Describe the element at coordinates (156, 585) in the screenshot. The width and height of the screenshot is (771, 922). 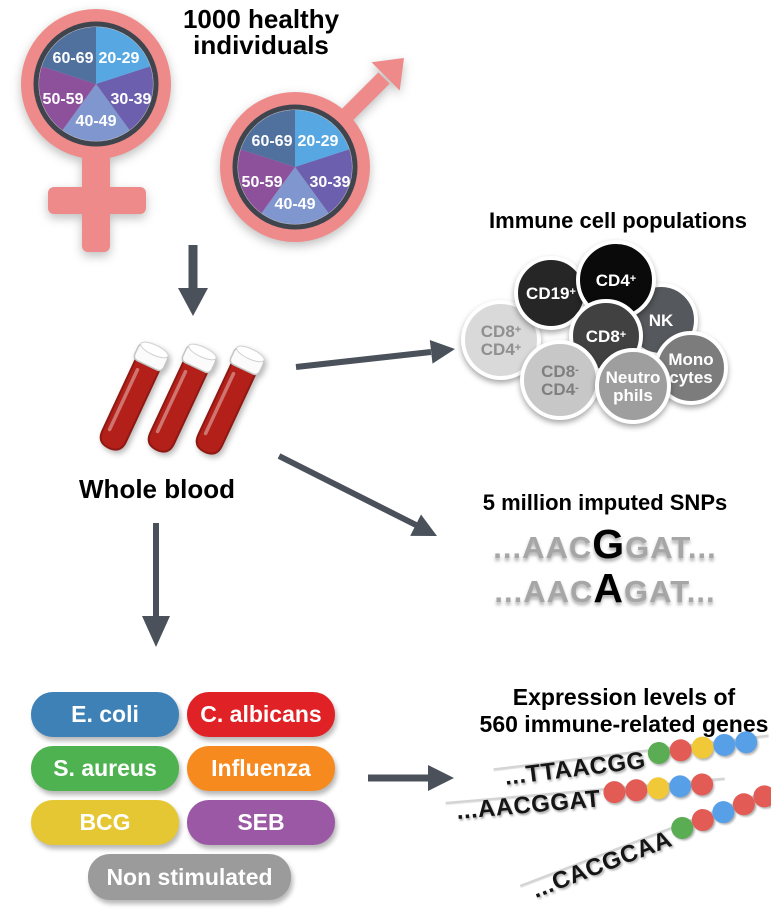
I see `arrow-blood-to-stimuli-icon` at that location.